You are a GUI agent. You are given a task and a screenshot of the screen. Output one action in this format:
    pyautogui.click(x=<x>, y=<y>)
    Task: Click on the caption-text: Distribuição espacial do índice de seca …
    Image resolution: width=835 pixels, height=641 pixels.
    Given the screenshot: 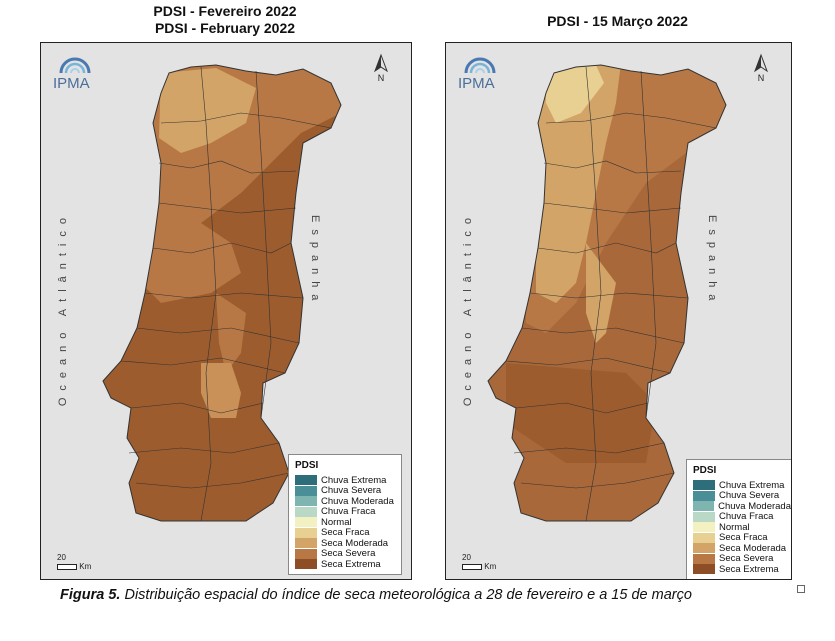 What is the action you would take?
    pyautogui.click(x=406, y=595)
    